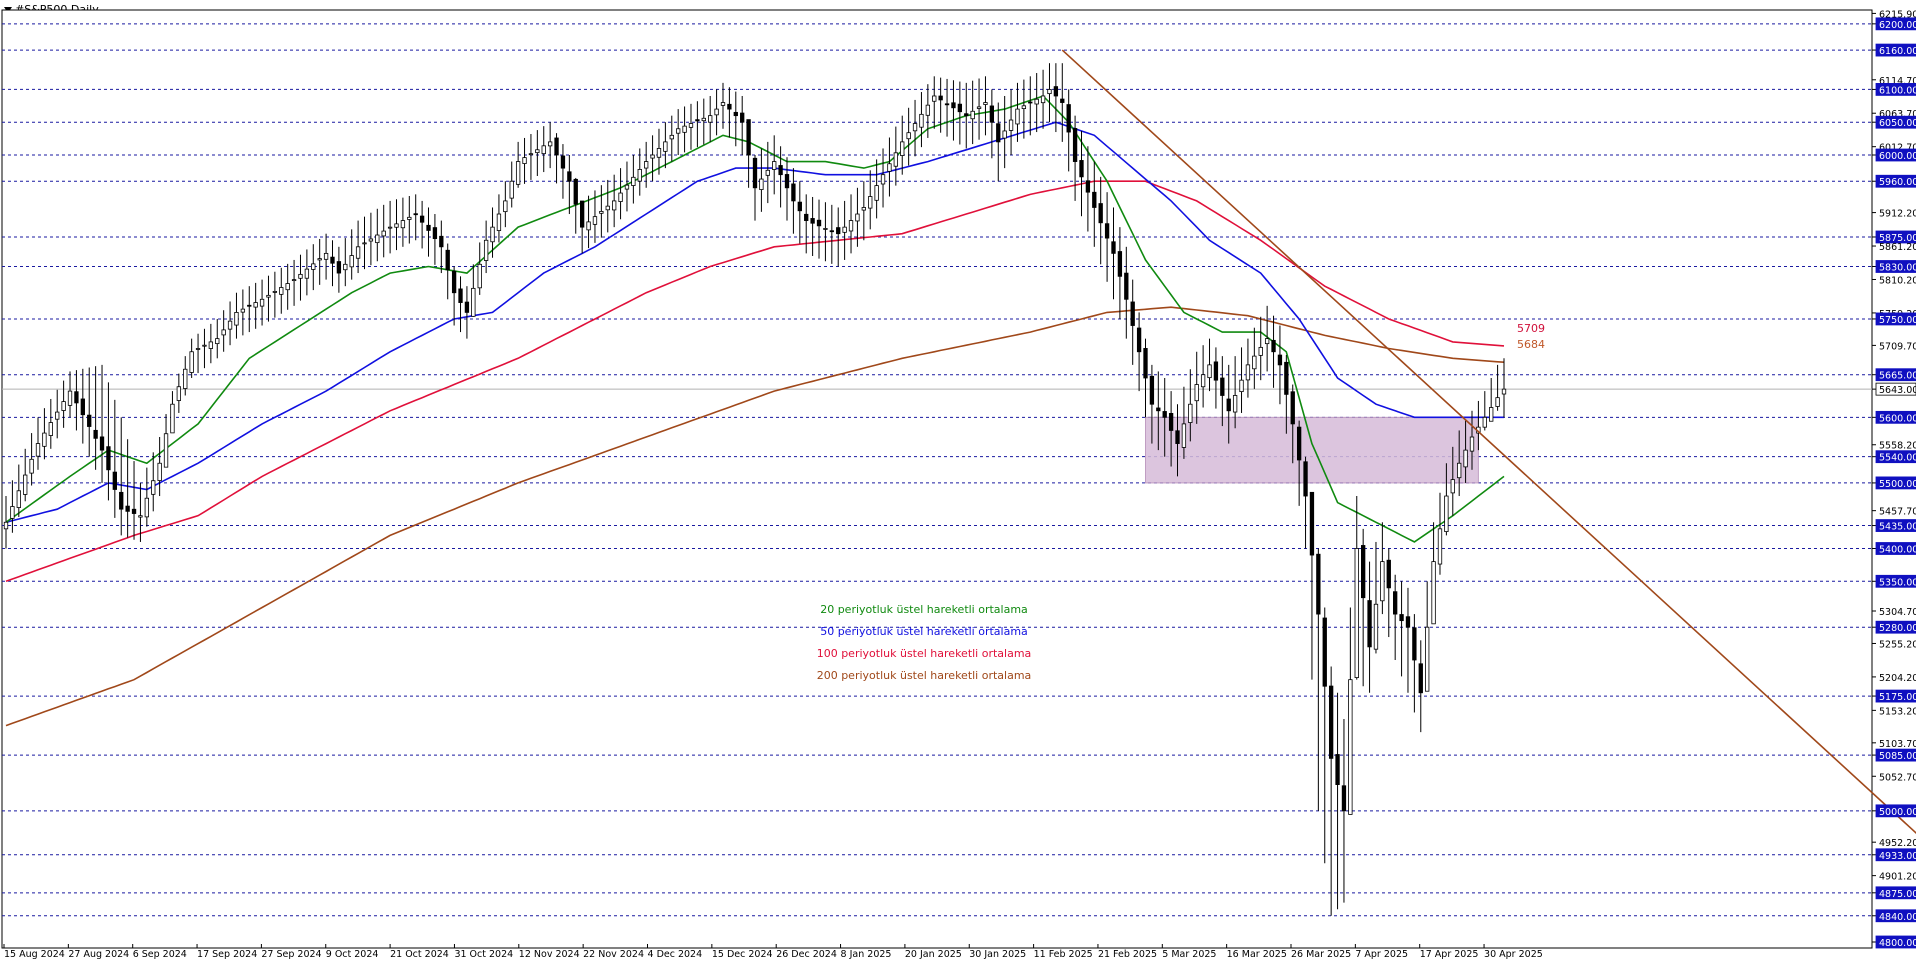 Image resolution: width=1916 pixels, height=963 pixels. Describe the element at coordinates (1897, 843) in the screenshot. I see `price-axis-label: 4952.20` at that location.